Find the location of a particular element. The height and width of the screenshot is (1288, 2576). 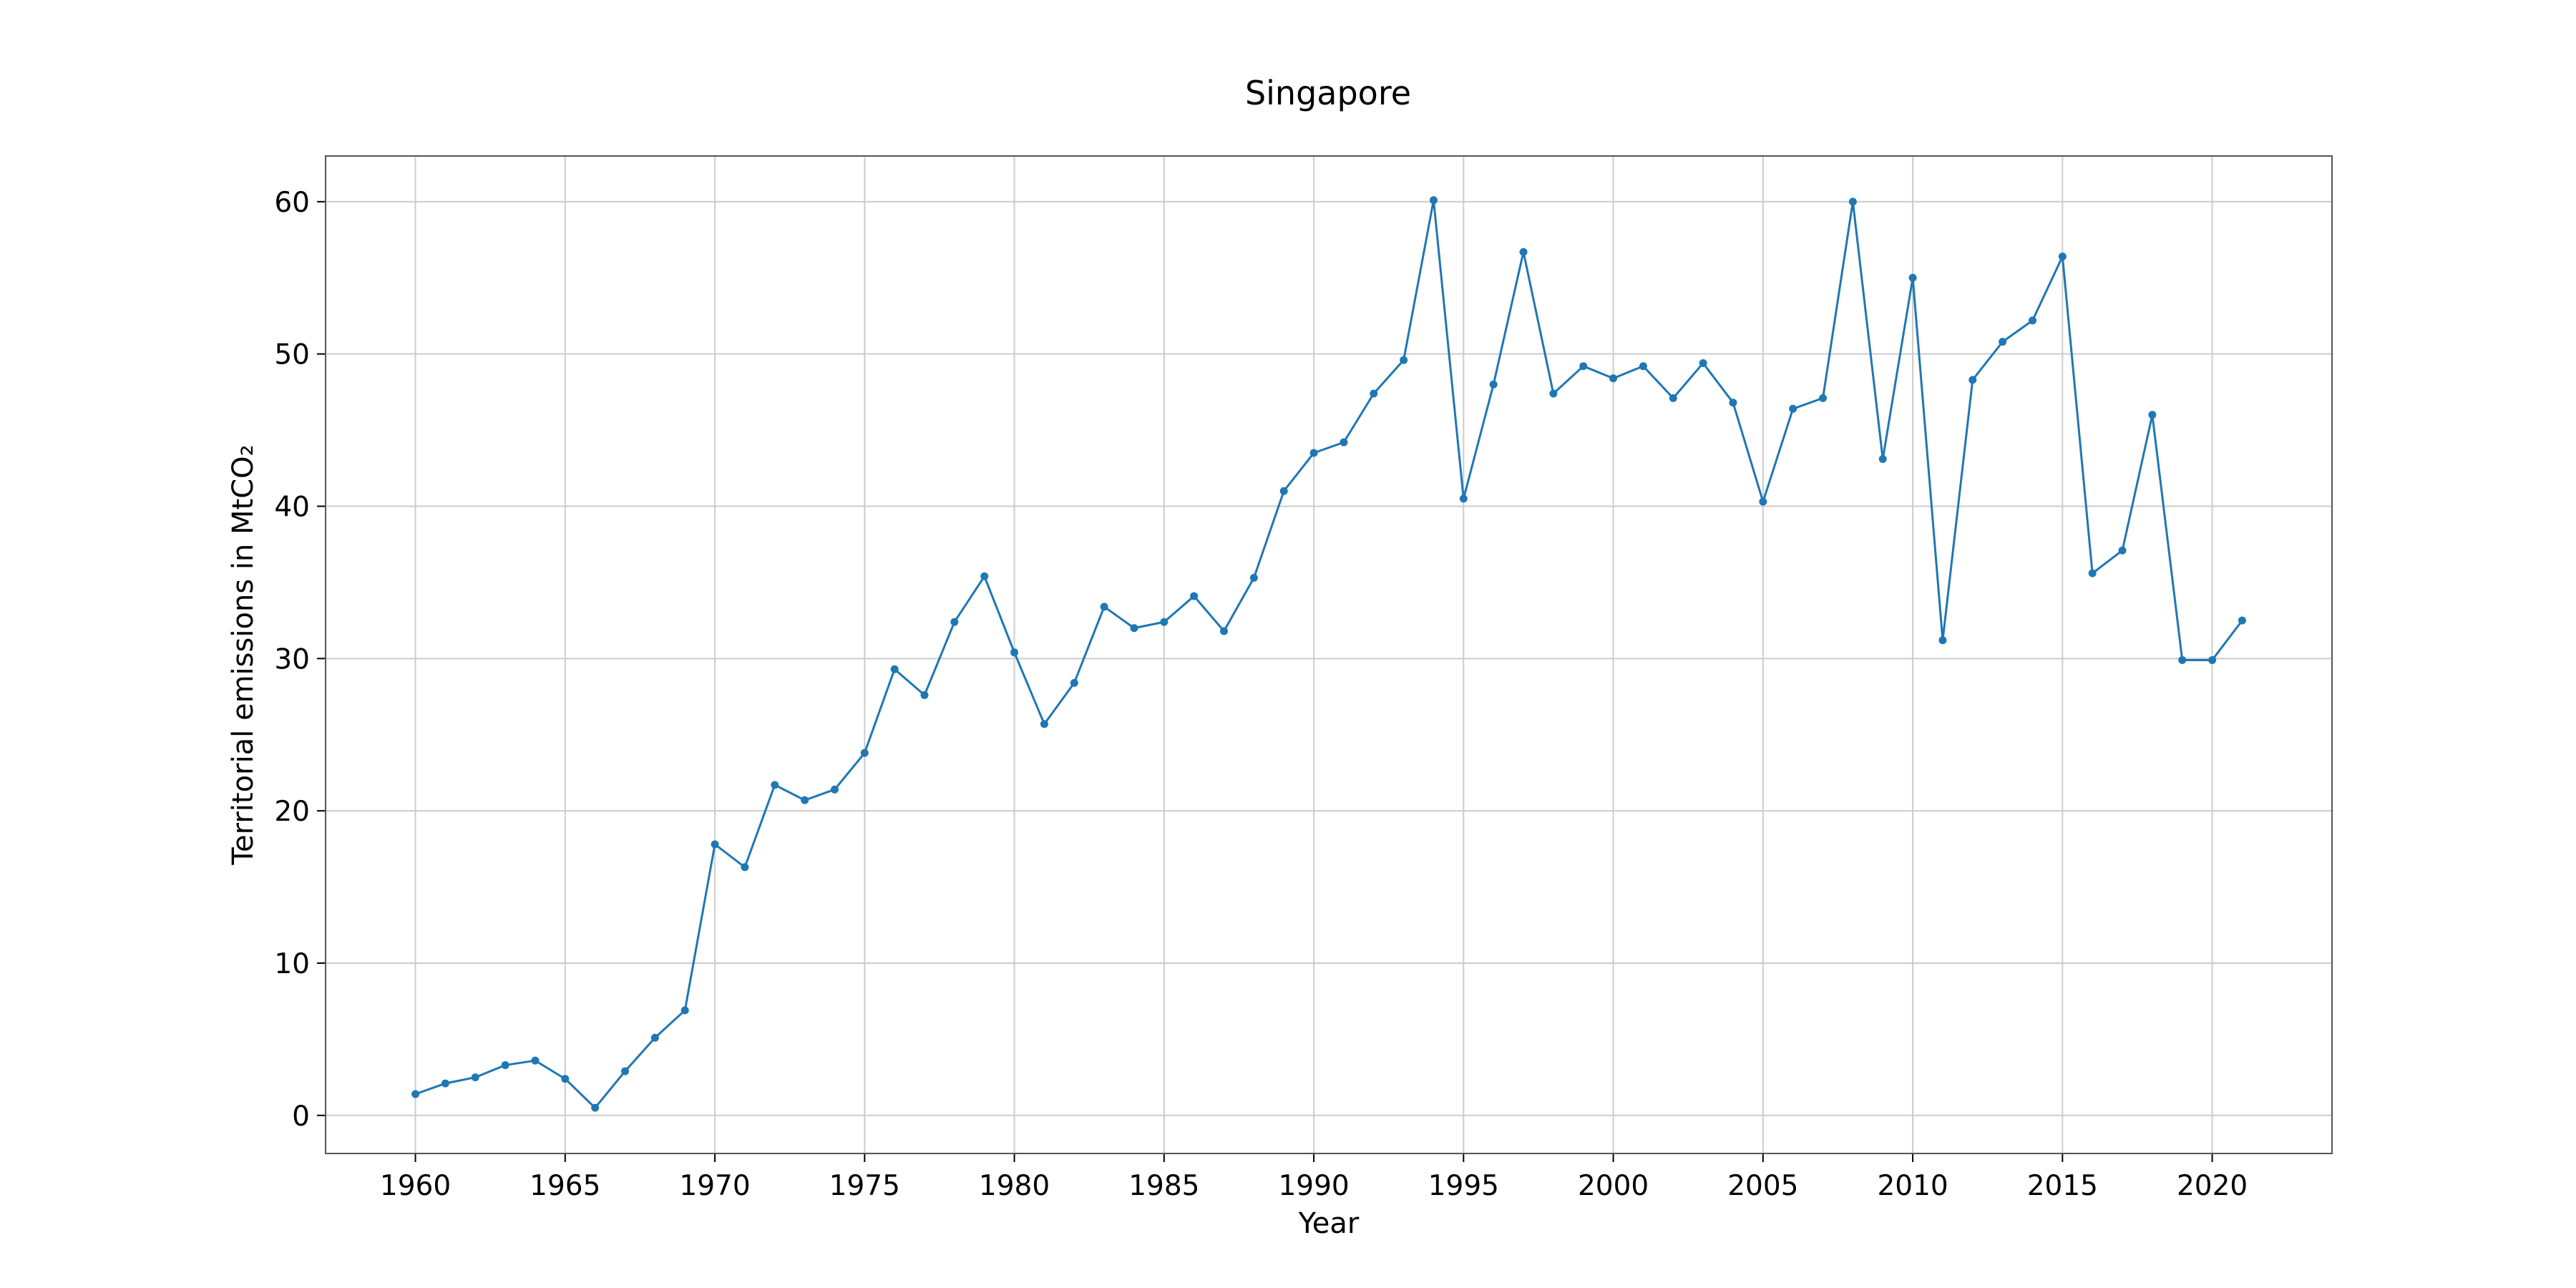

data-point-2018 is located at coordinates (2152, 415).